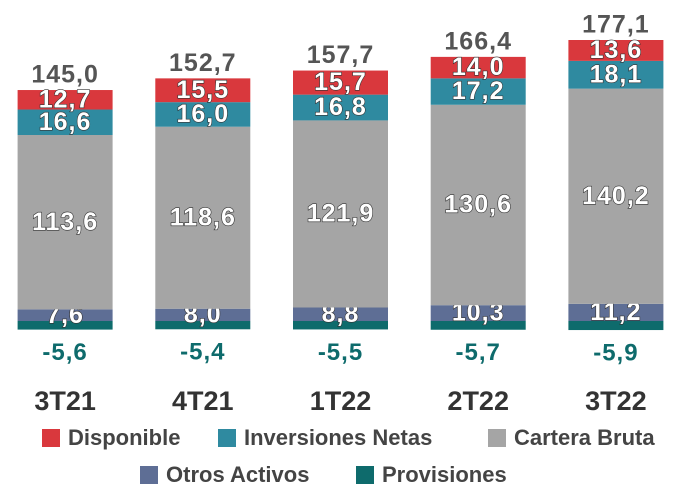  Describe the element at coordinates (64, 352) in the screenshot. I see `value-label: -5,6` at that location.